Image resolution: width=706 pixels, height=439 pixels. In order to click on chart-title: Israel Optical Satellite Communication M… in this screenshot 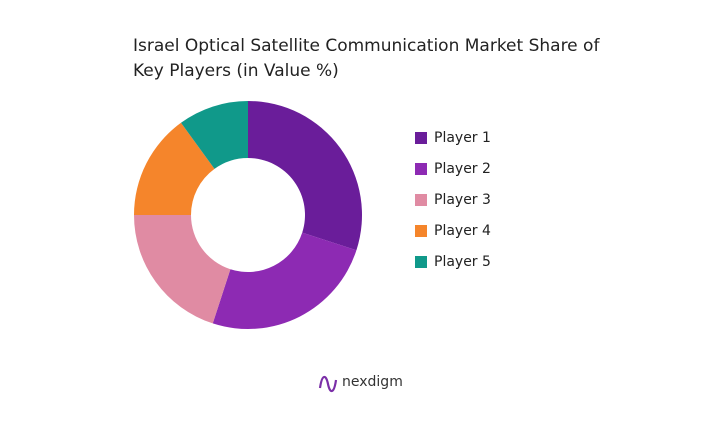, I will do `click(366, 58)`.